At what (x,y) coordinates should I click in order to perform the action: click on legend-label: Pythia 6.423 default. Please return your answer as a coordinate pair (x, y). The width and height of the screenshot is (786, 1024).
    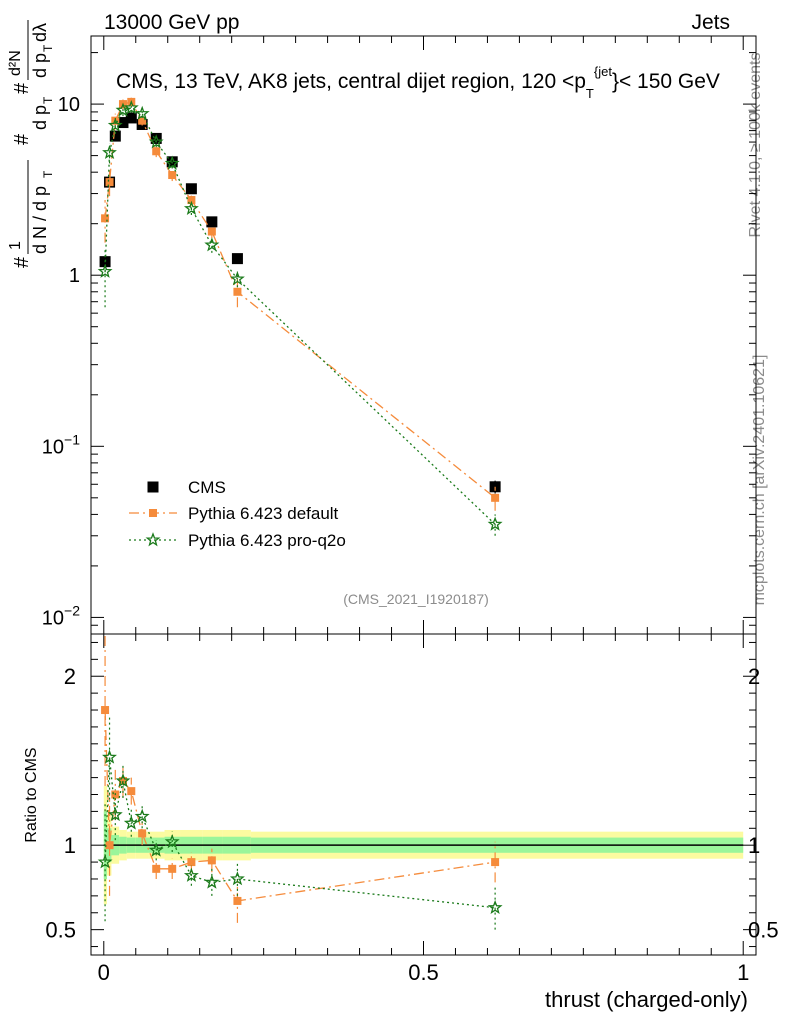
    Looking at the image, I should click on (263, 513).